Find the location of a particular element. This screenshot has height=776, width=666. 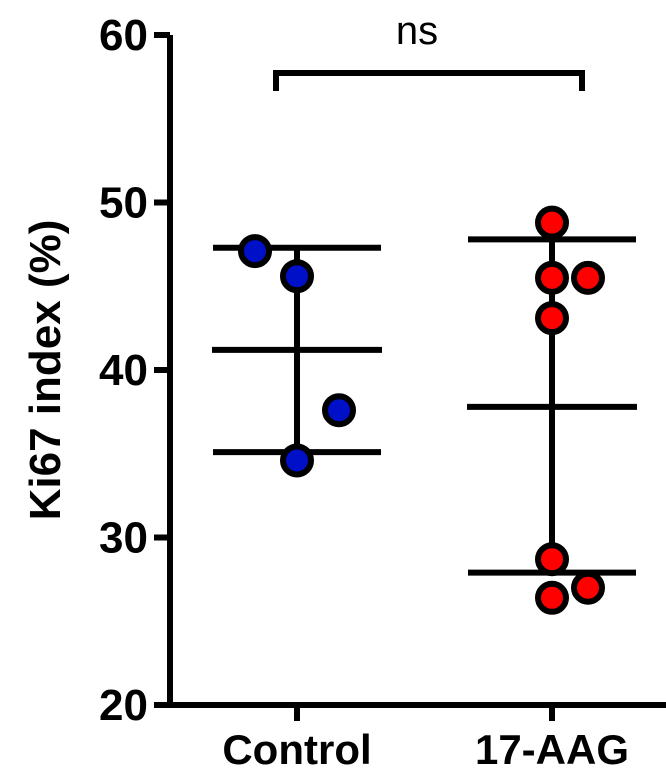

x-category-label: Control is located at coordinates (296, 749).